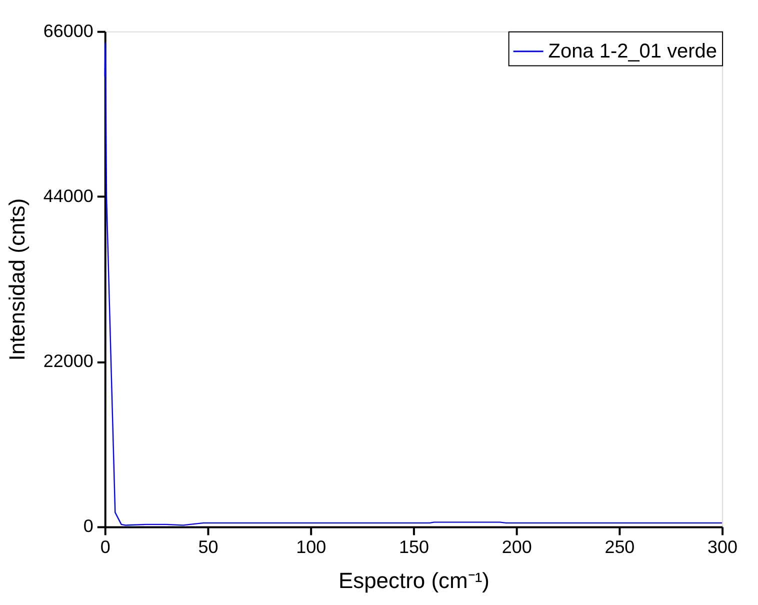 This screenshot has height=605, width=758. What do you see at coordinates (413, 547) in the screenshot?
I see `x-tick-label: 150` at bounding box center [413, 547].